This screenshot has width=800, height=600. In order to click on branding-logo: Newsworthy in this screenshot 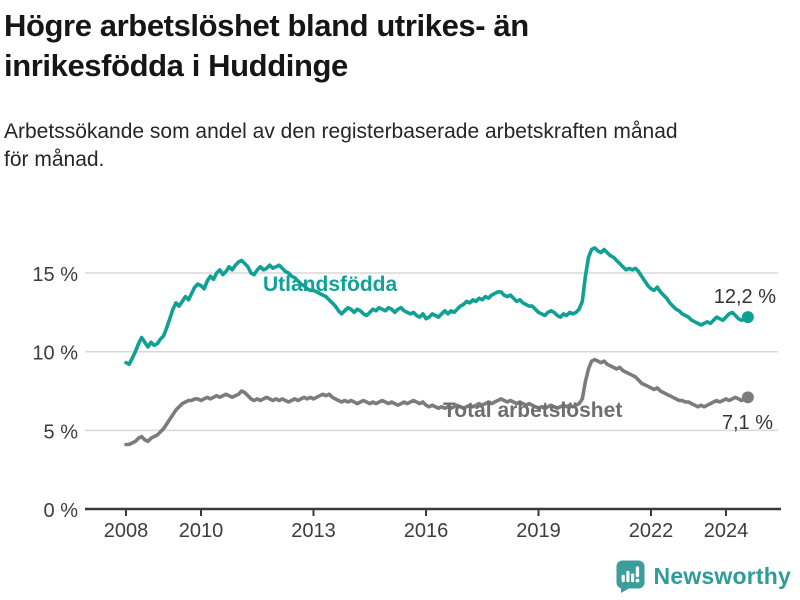, I will do `click(703, 576)`.